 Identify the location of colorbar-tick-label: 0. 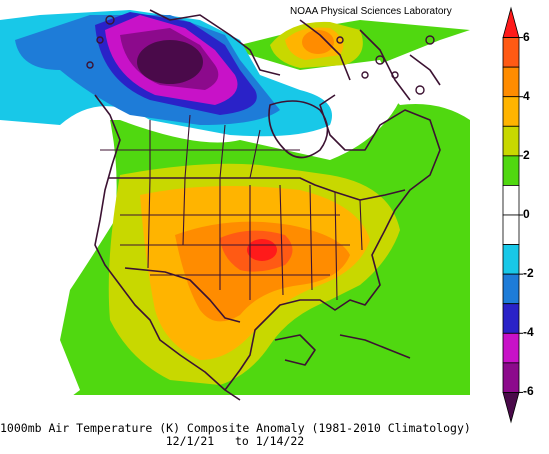
(526, 214).